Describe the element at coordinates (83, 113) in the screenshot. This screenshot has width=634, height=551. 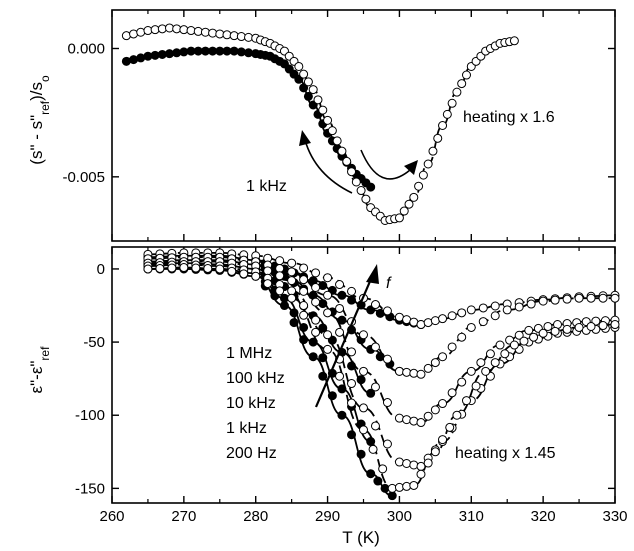
I see `top-y-tick-labels: 0.000 -0.005` at that location.